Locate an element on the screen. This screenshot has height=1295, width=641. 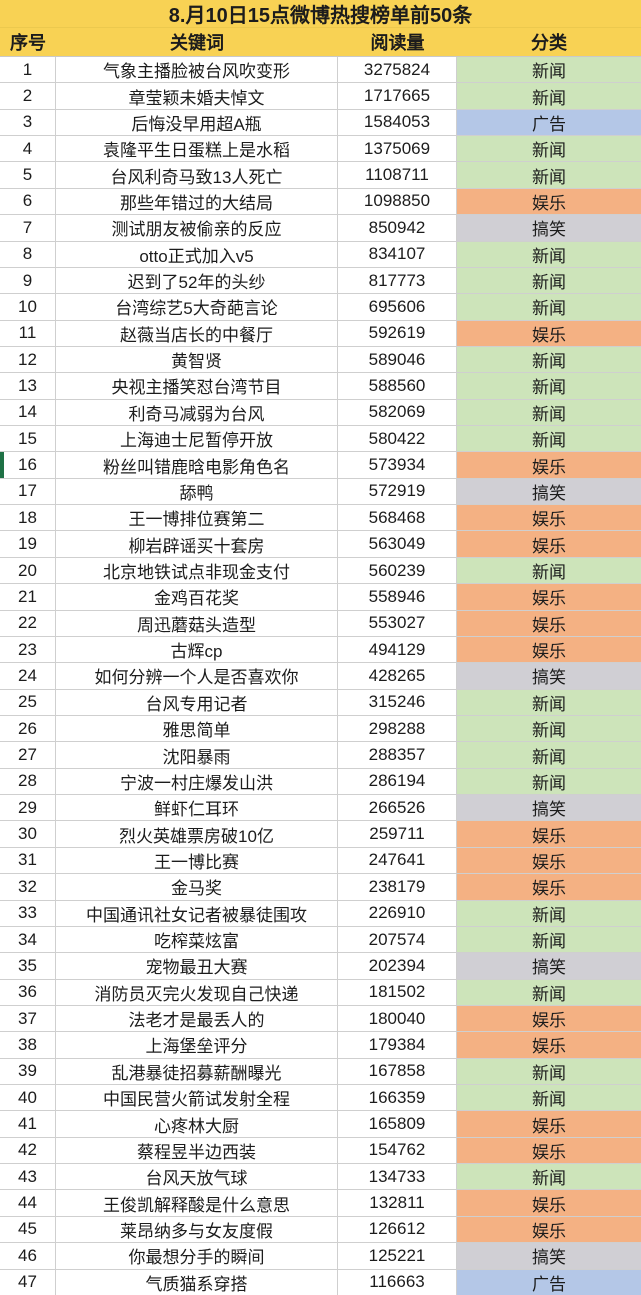
rank-cell: 11 is located at coordinates (28, 333).